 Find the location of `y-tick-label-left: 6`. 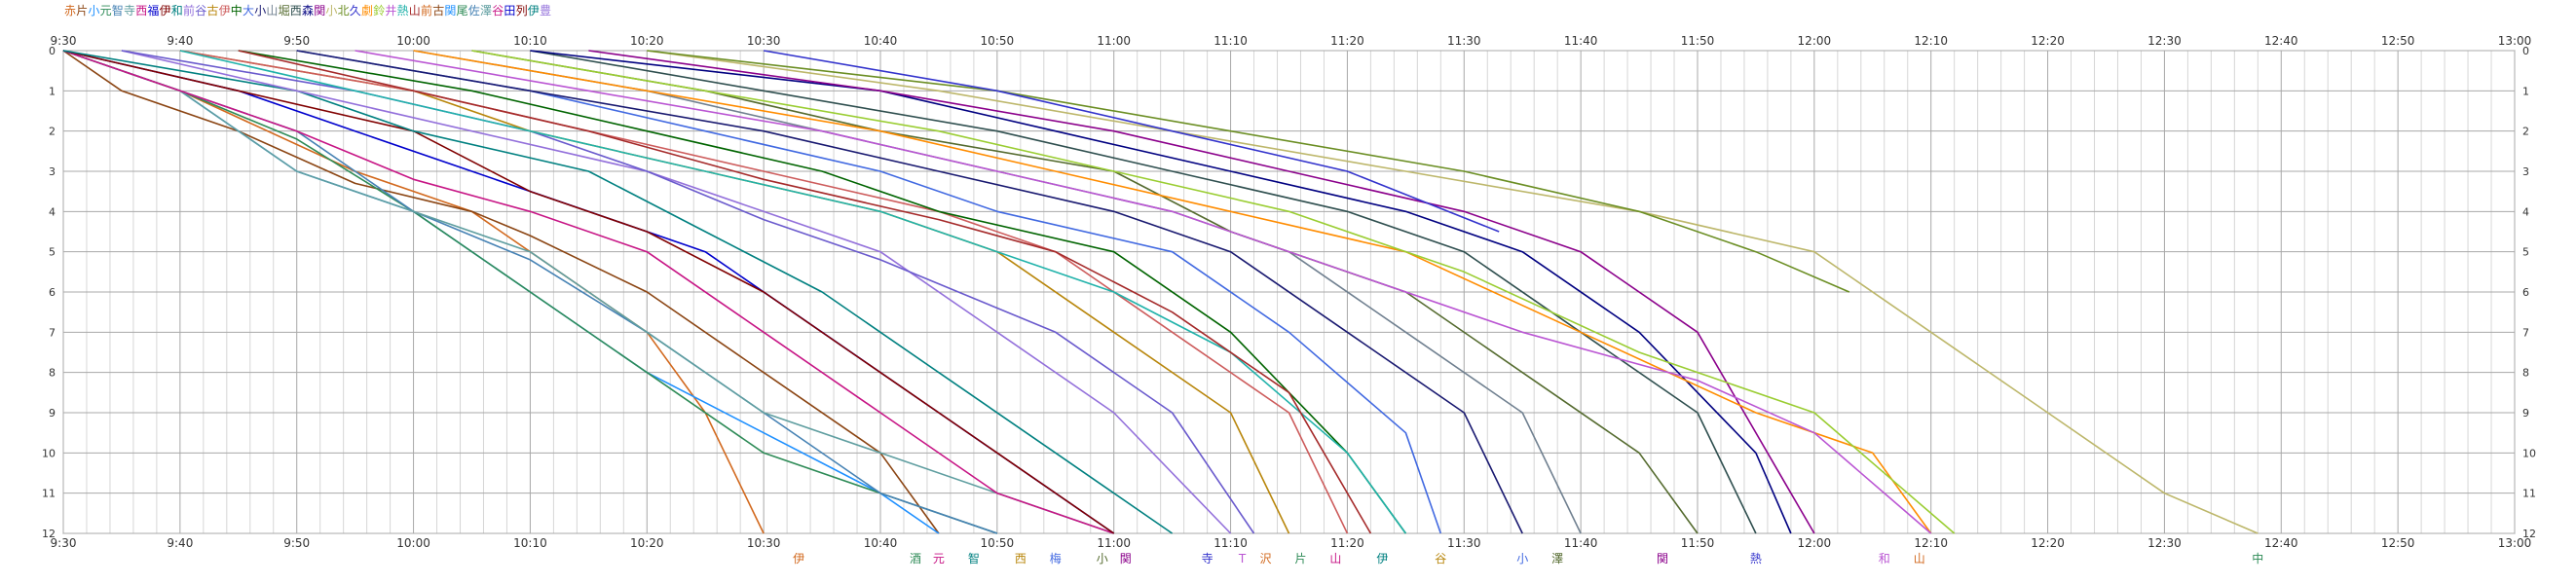

y-tick-label-left: 6 is located at coordinates (52, 293).